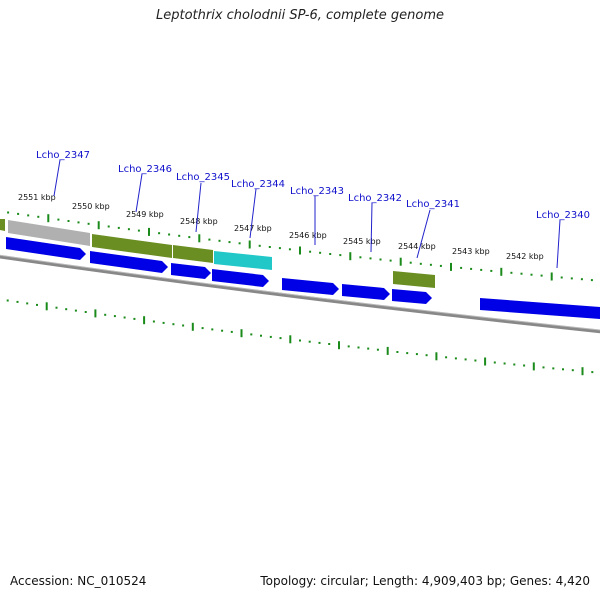 The height and width of the screenshot is (600, 600). I want to click on feature-bar-gray, so click(49, 233).